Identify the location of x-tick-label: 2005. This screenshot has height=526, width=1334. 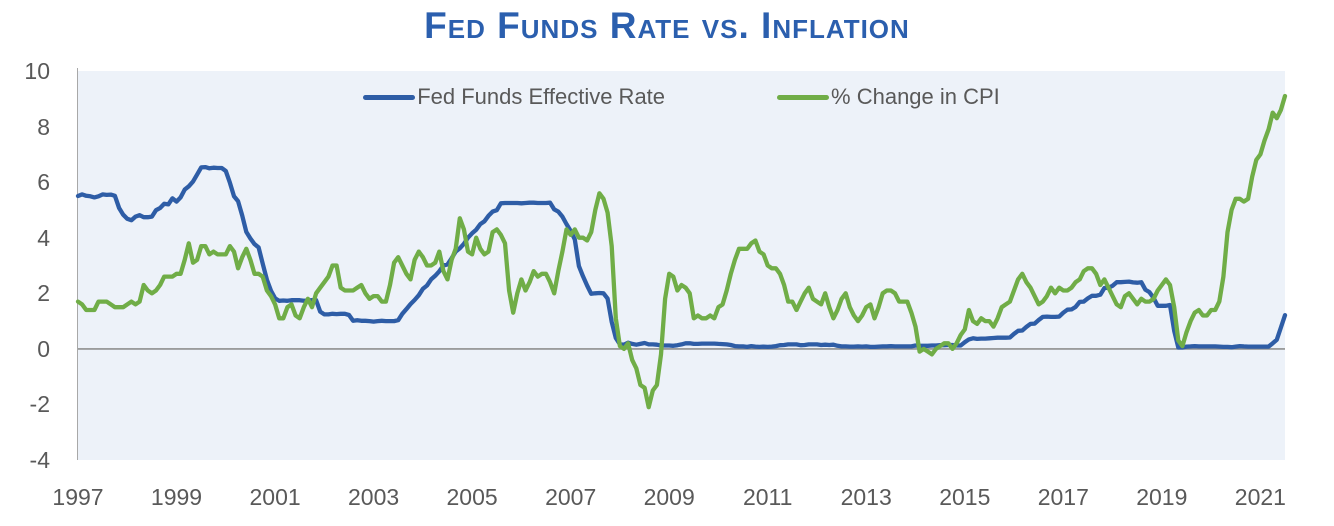
(472, 497).